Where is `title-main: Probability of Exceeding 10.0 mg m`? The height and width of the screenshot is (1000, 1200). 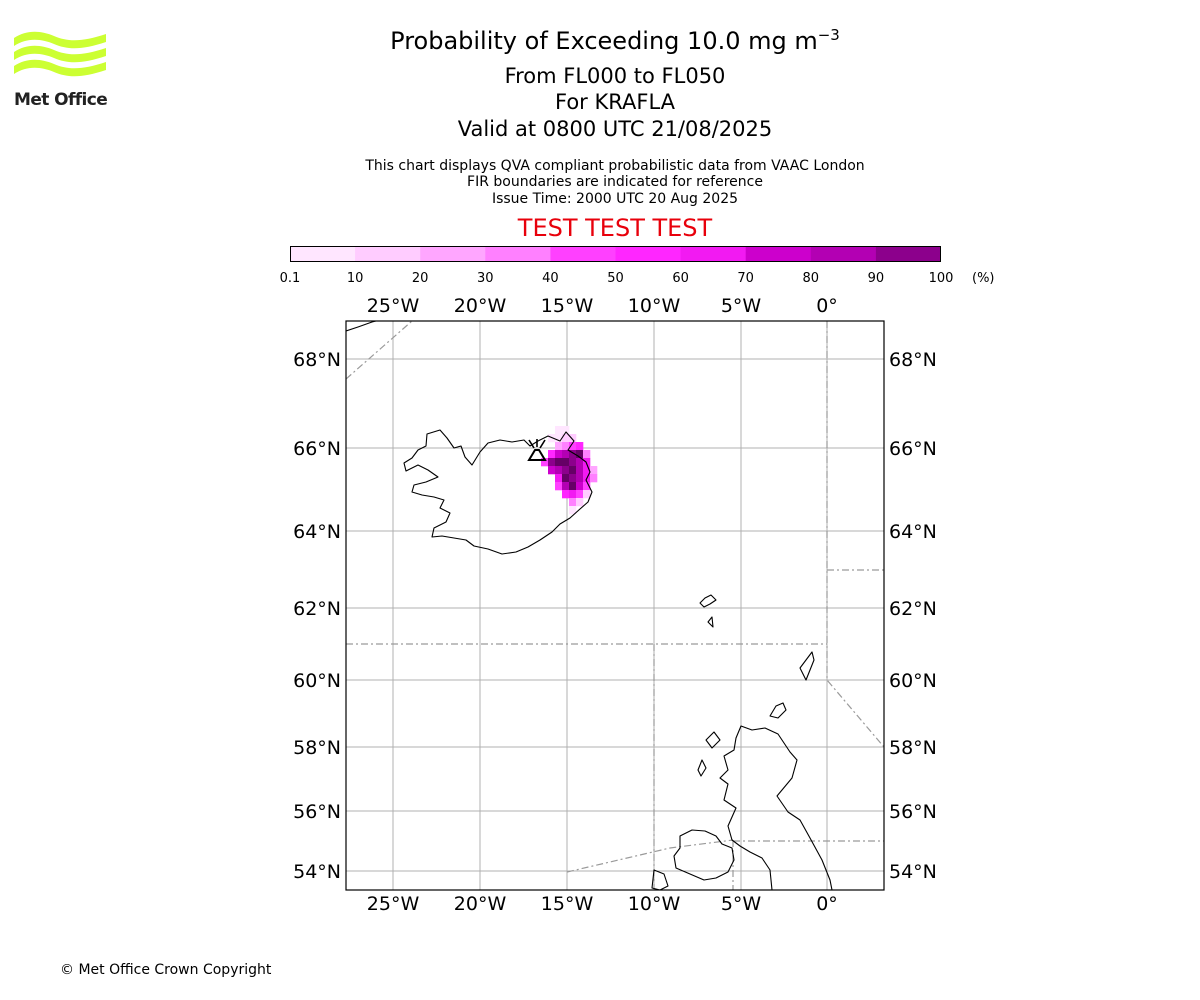 title-main: Probability of Exceeding 10.0 mg m is located at coordinates (604, 41).